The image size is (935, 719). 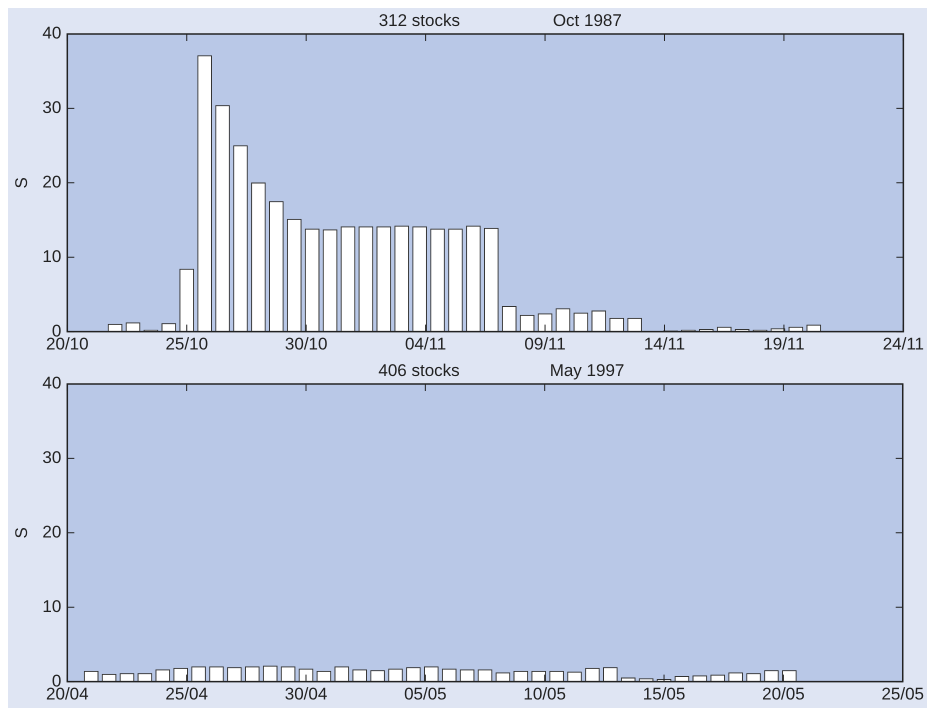 I want to click on x-tick-label: 14/11, so click(x=665, y=344).